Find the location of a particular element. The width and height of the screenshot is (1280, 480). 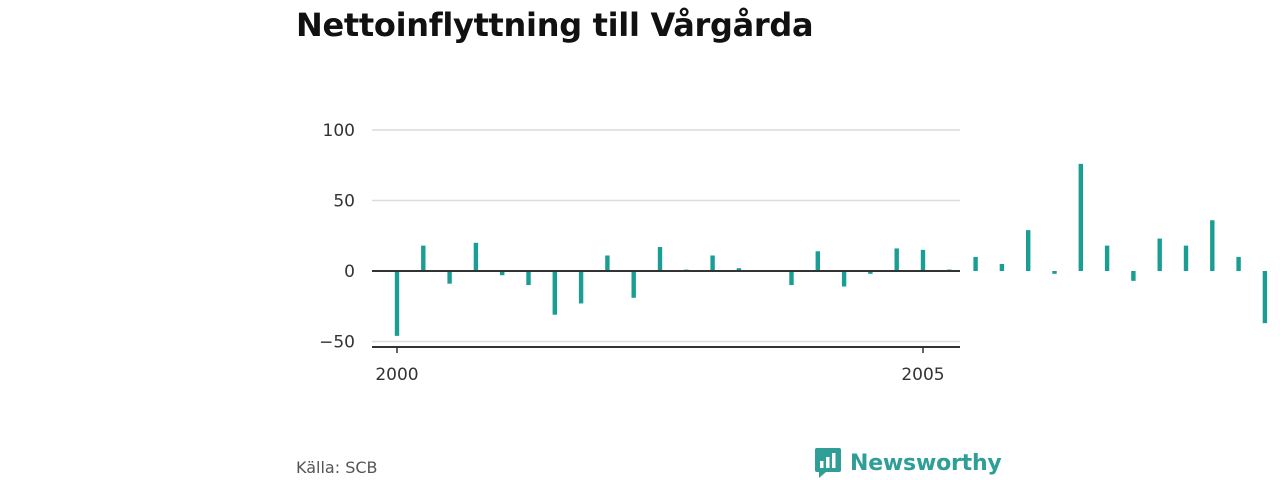

x-tick-label-0: 2000 is located at coordinates (396, 375).